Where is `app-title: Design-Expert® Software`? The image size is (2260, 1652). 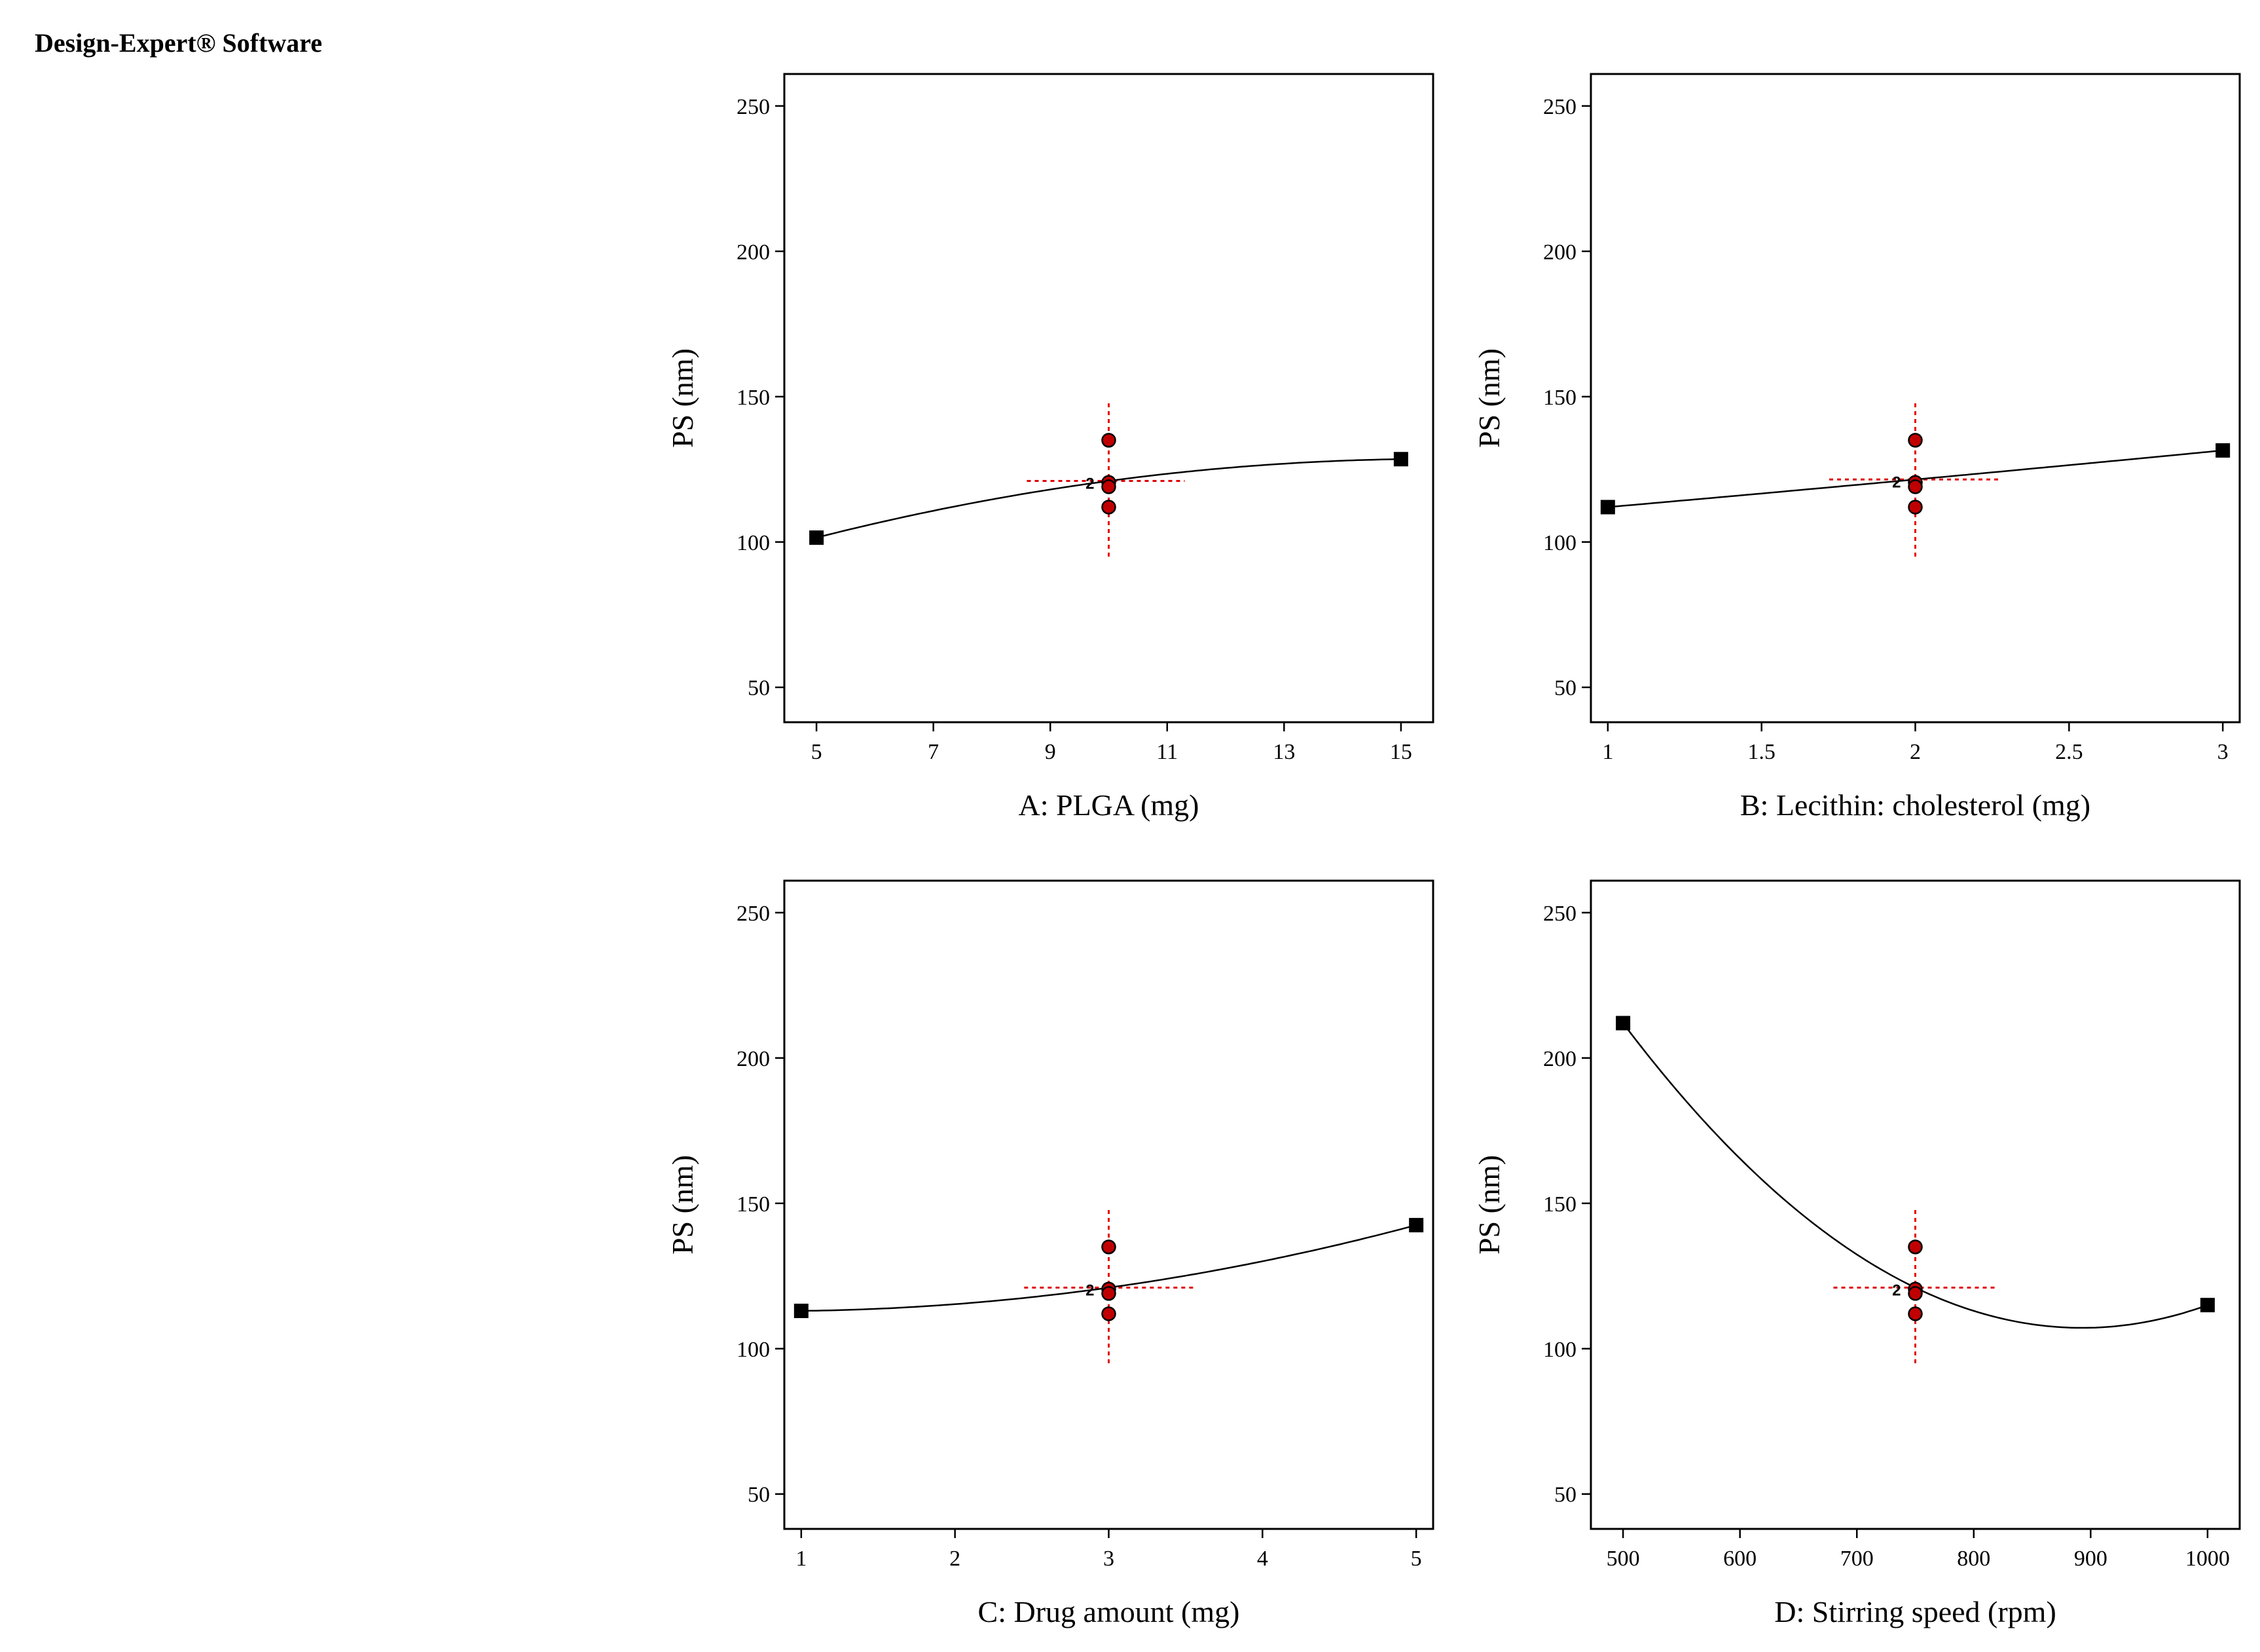
app-title: Design-Expert® Software is located at coordinates (179, 43).